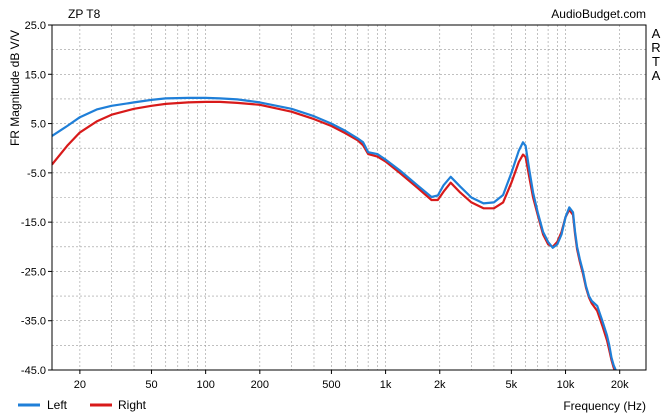 This screenshot has width=671, height=420. I want to click on x-axis-label: Frequency (Hz), so click(604, 406).